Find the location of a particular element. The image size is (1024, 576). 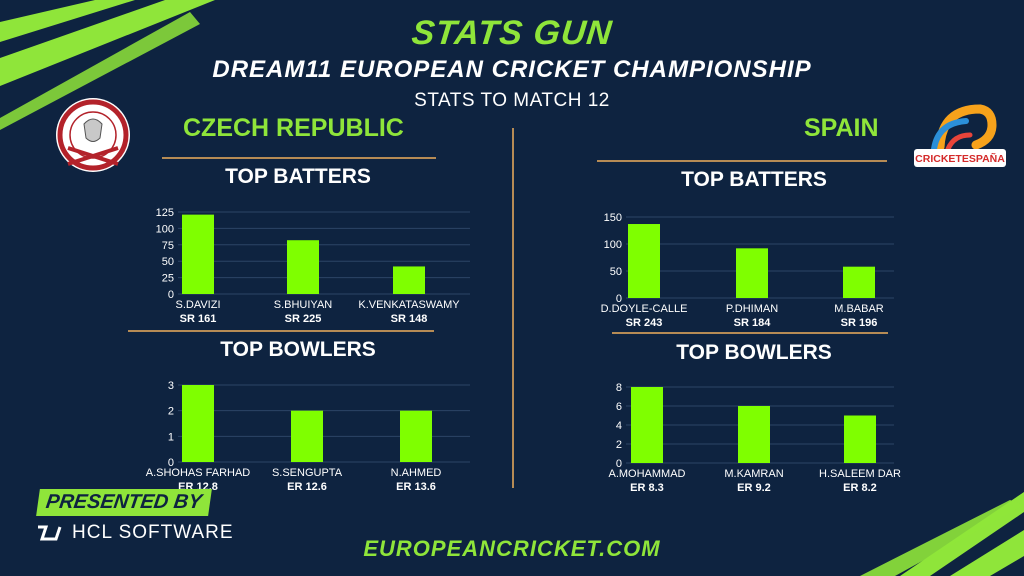

x-category-label: P.DHIMAN is located at coordinates (752, 309).